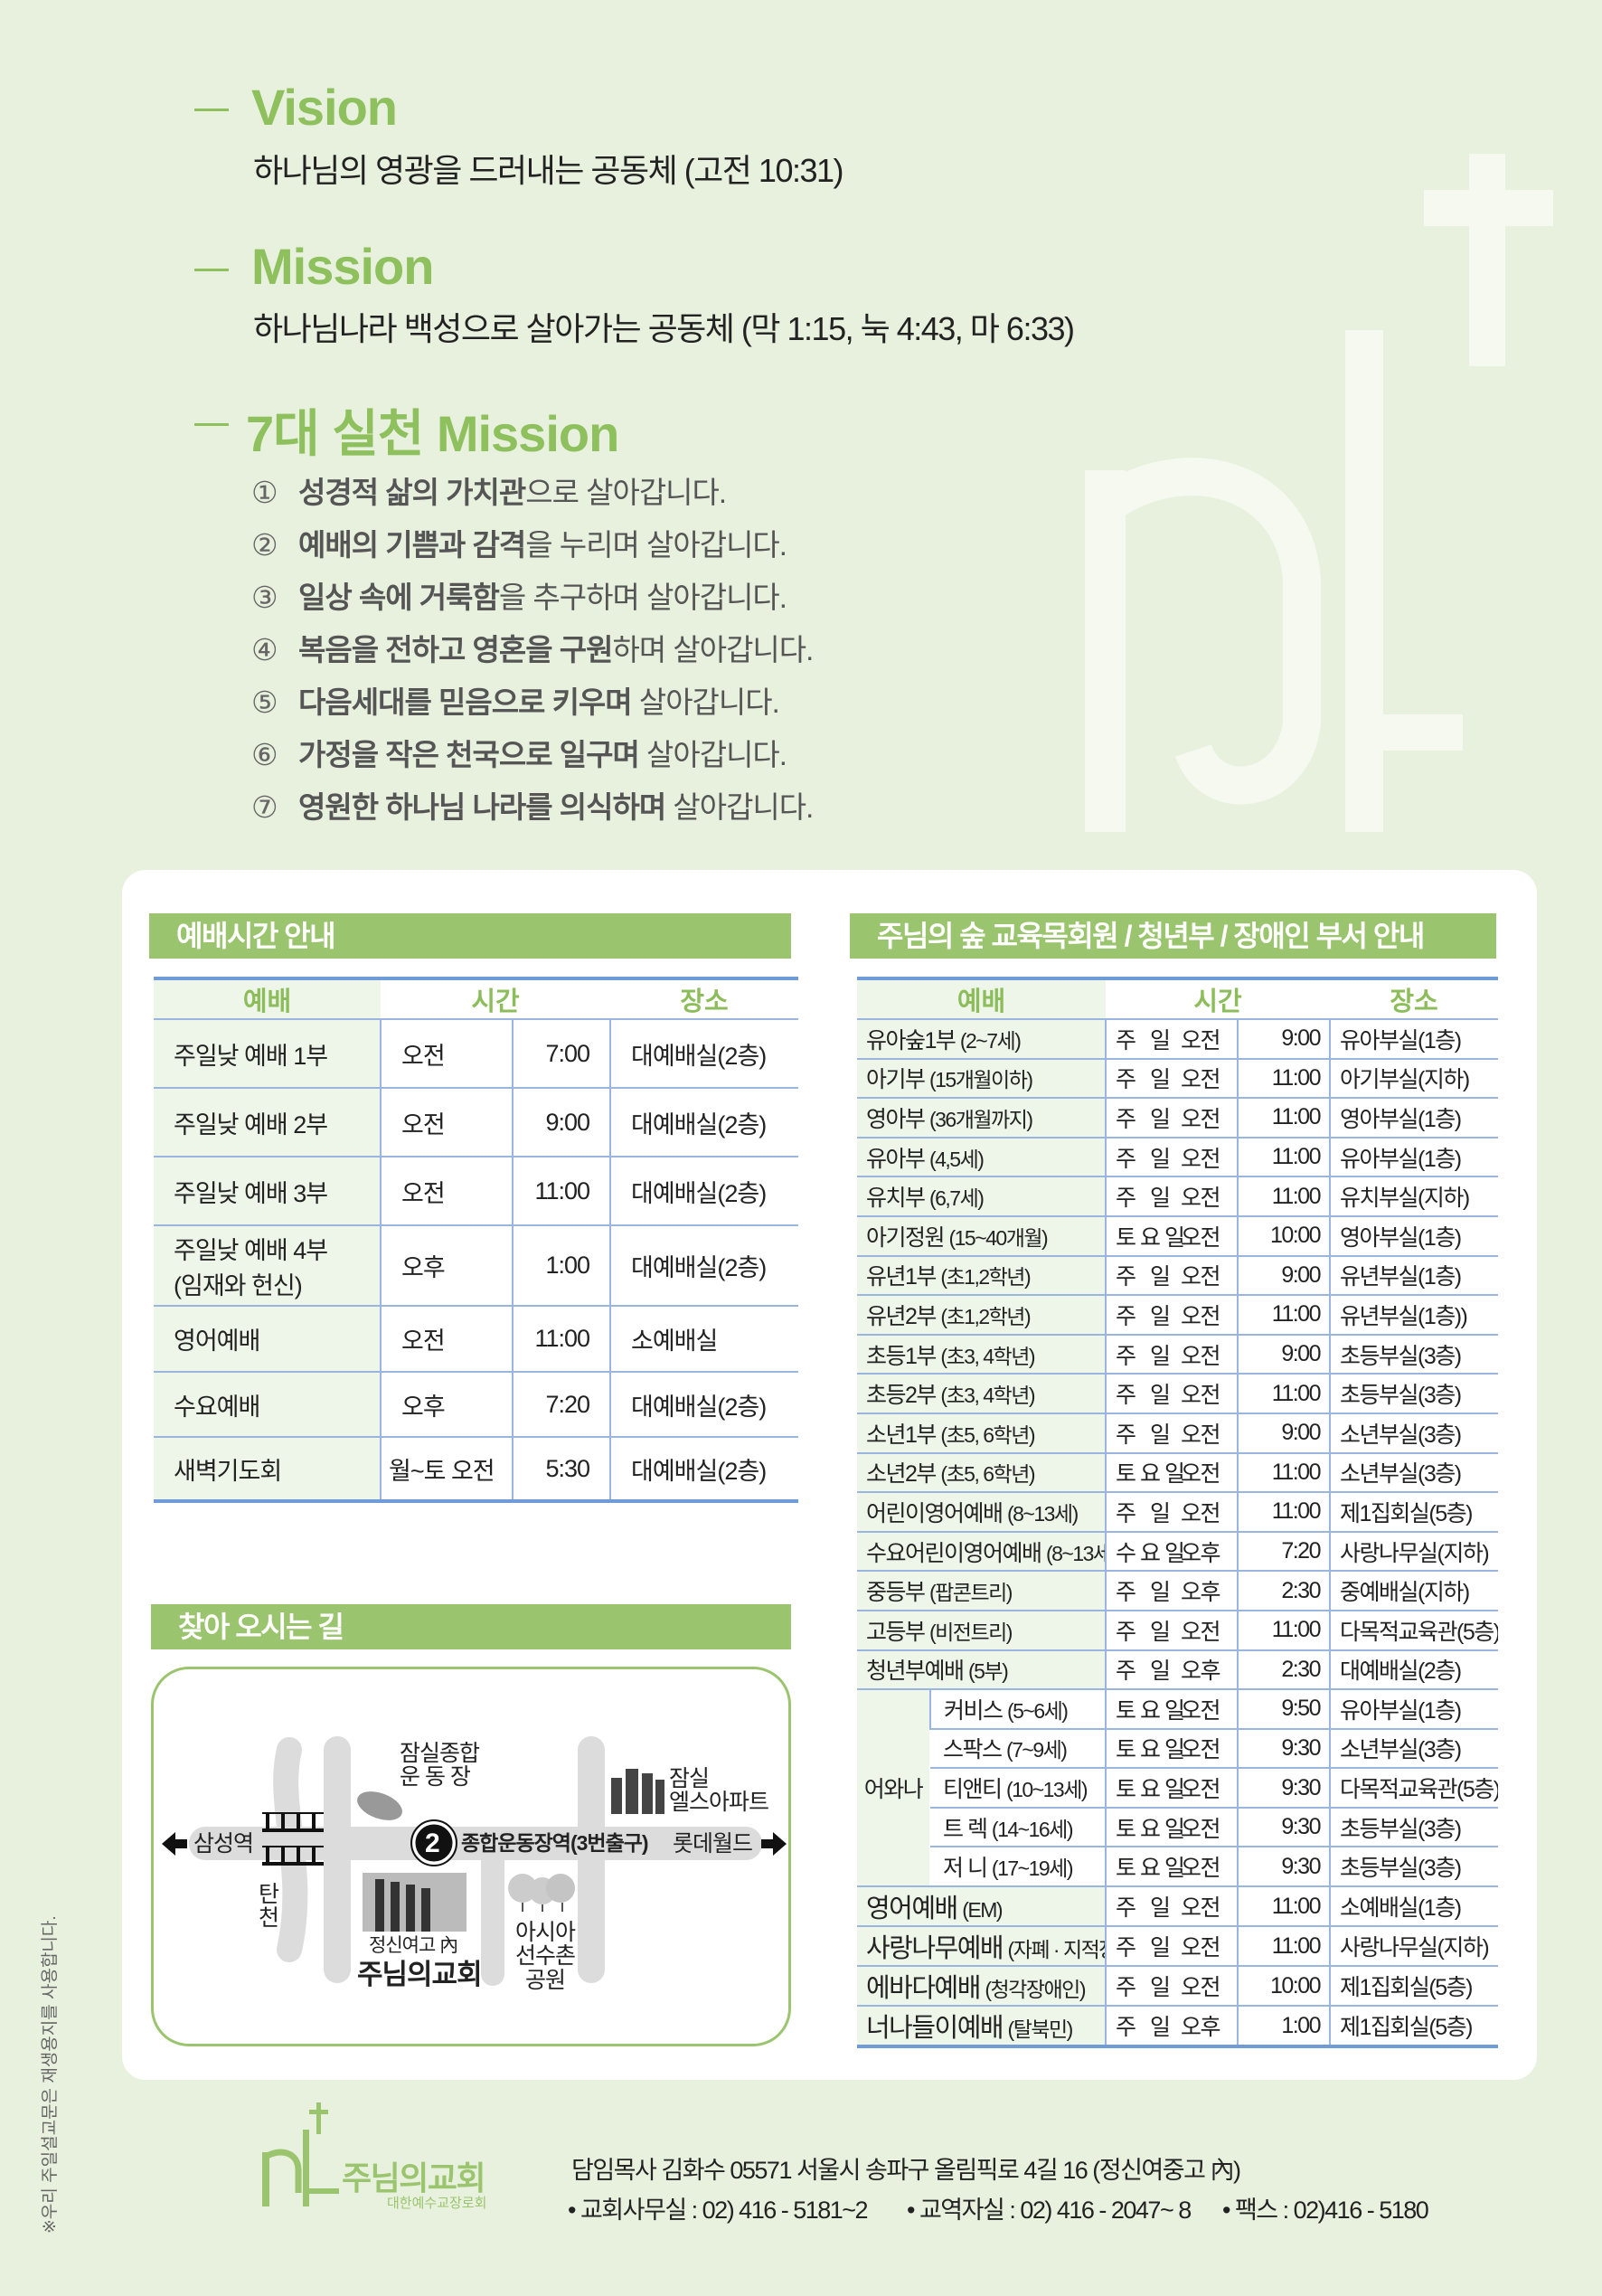  Describe the element at coordinates (1414, 999) in the screenshot. I see `header-place: 장소` at that location.